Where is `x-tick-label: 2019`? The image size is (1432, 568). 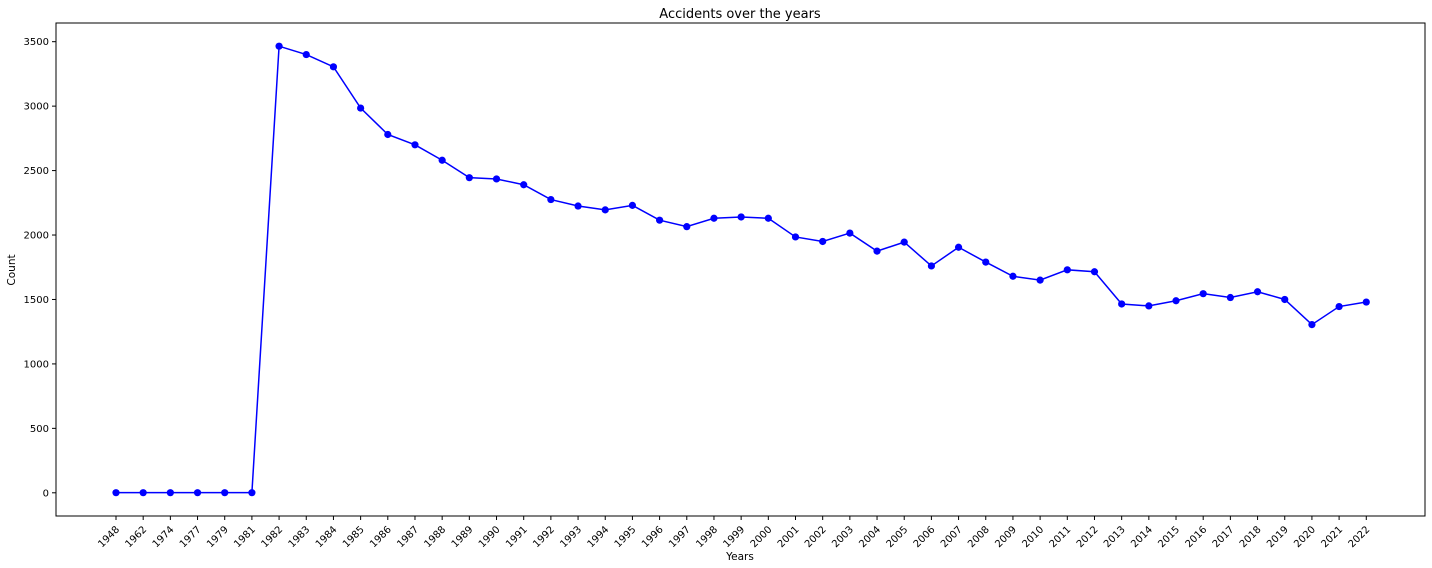
x-tick-label: 2019 is located at coordinates (1278, 537).